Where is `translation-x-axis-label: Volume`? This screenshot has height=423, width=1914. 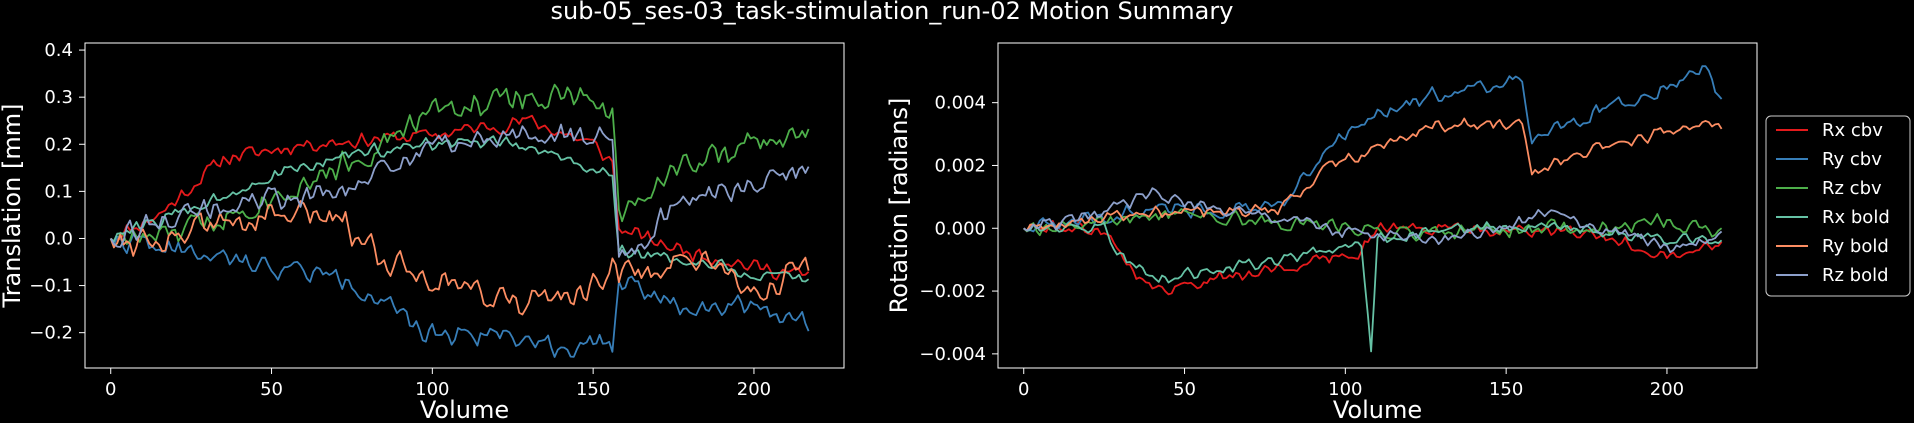
translation-x-axis-label: Volume is located at coordinates (464, 409).